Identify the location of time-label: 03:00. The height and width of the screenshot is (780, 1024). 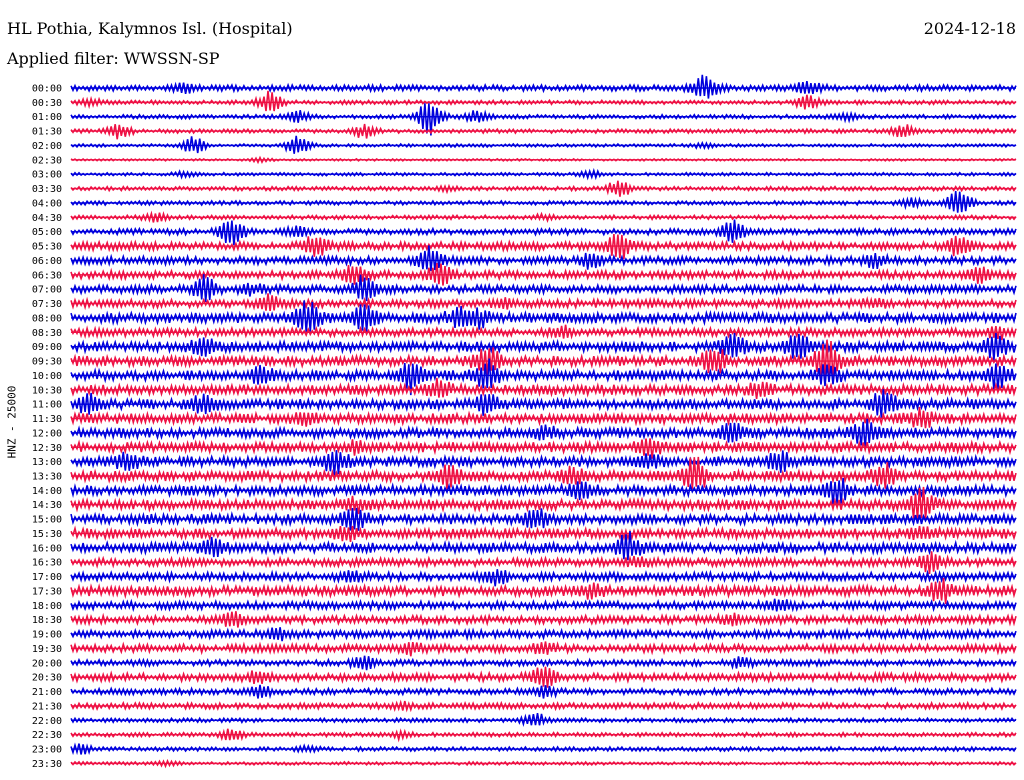
(47, 175).